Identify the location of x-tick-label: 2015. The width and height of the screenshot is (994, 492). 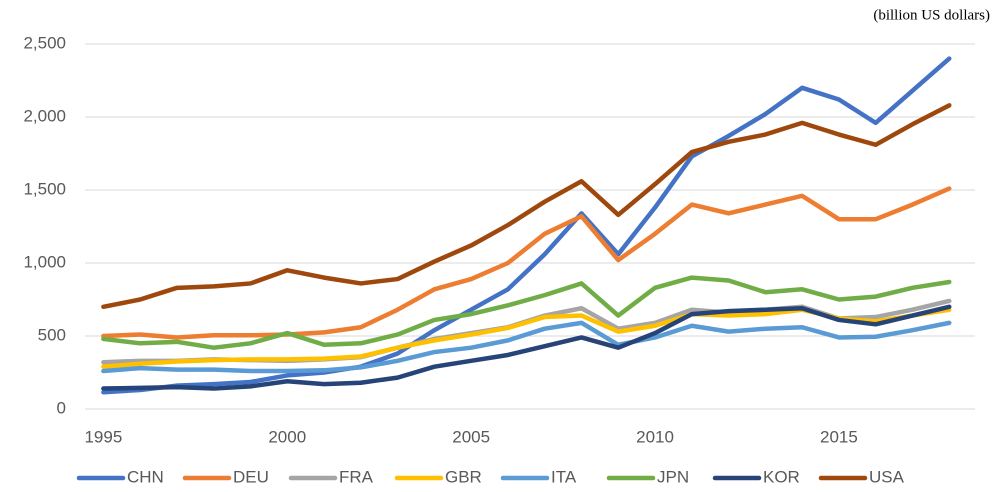
(839, 436).